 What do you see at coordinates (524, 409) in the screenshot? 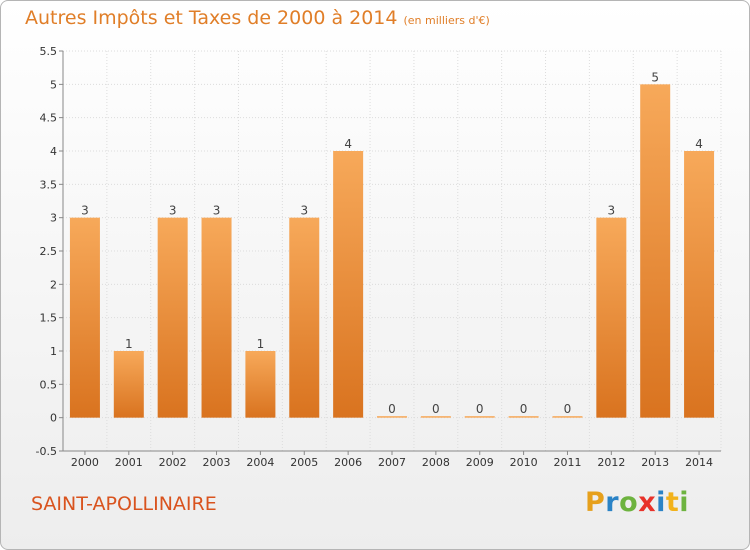
I see `data-label-2010: 0` at bounding box center [524, 409].